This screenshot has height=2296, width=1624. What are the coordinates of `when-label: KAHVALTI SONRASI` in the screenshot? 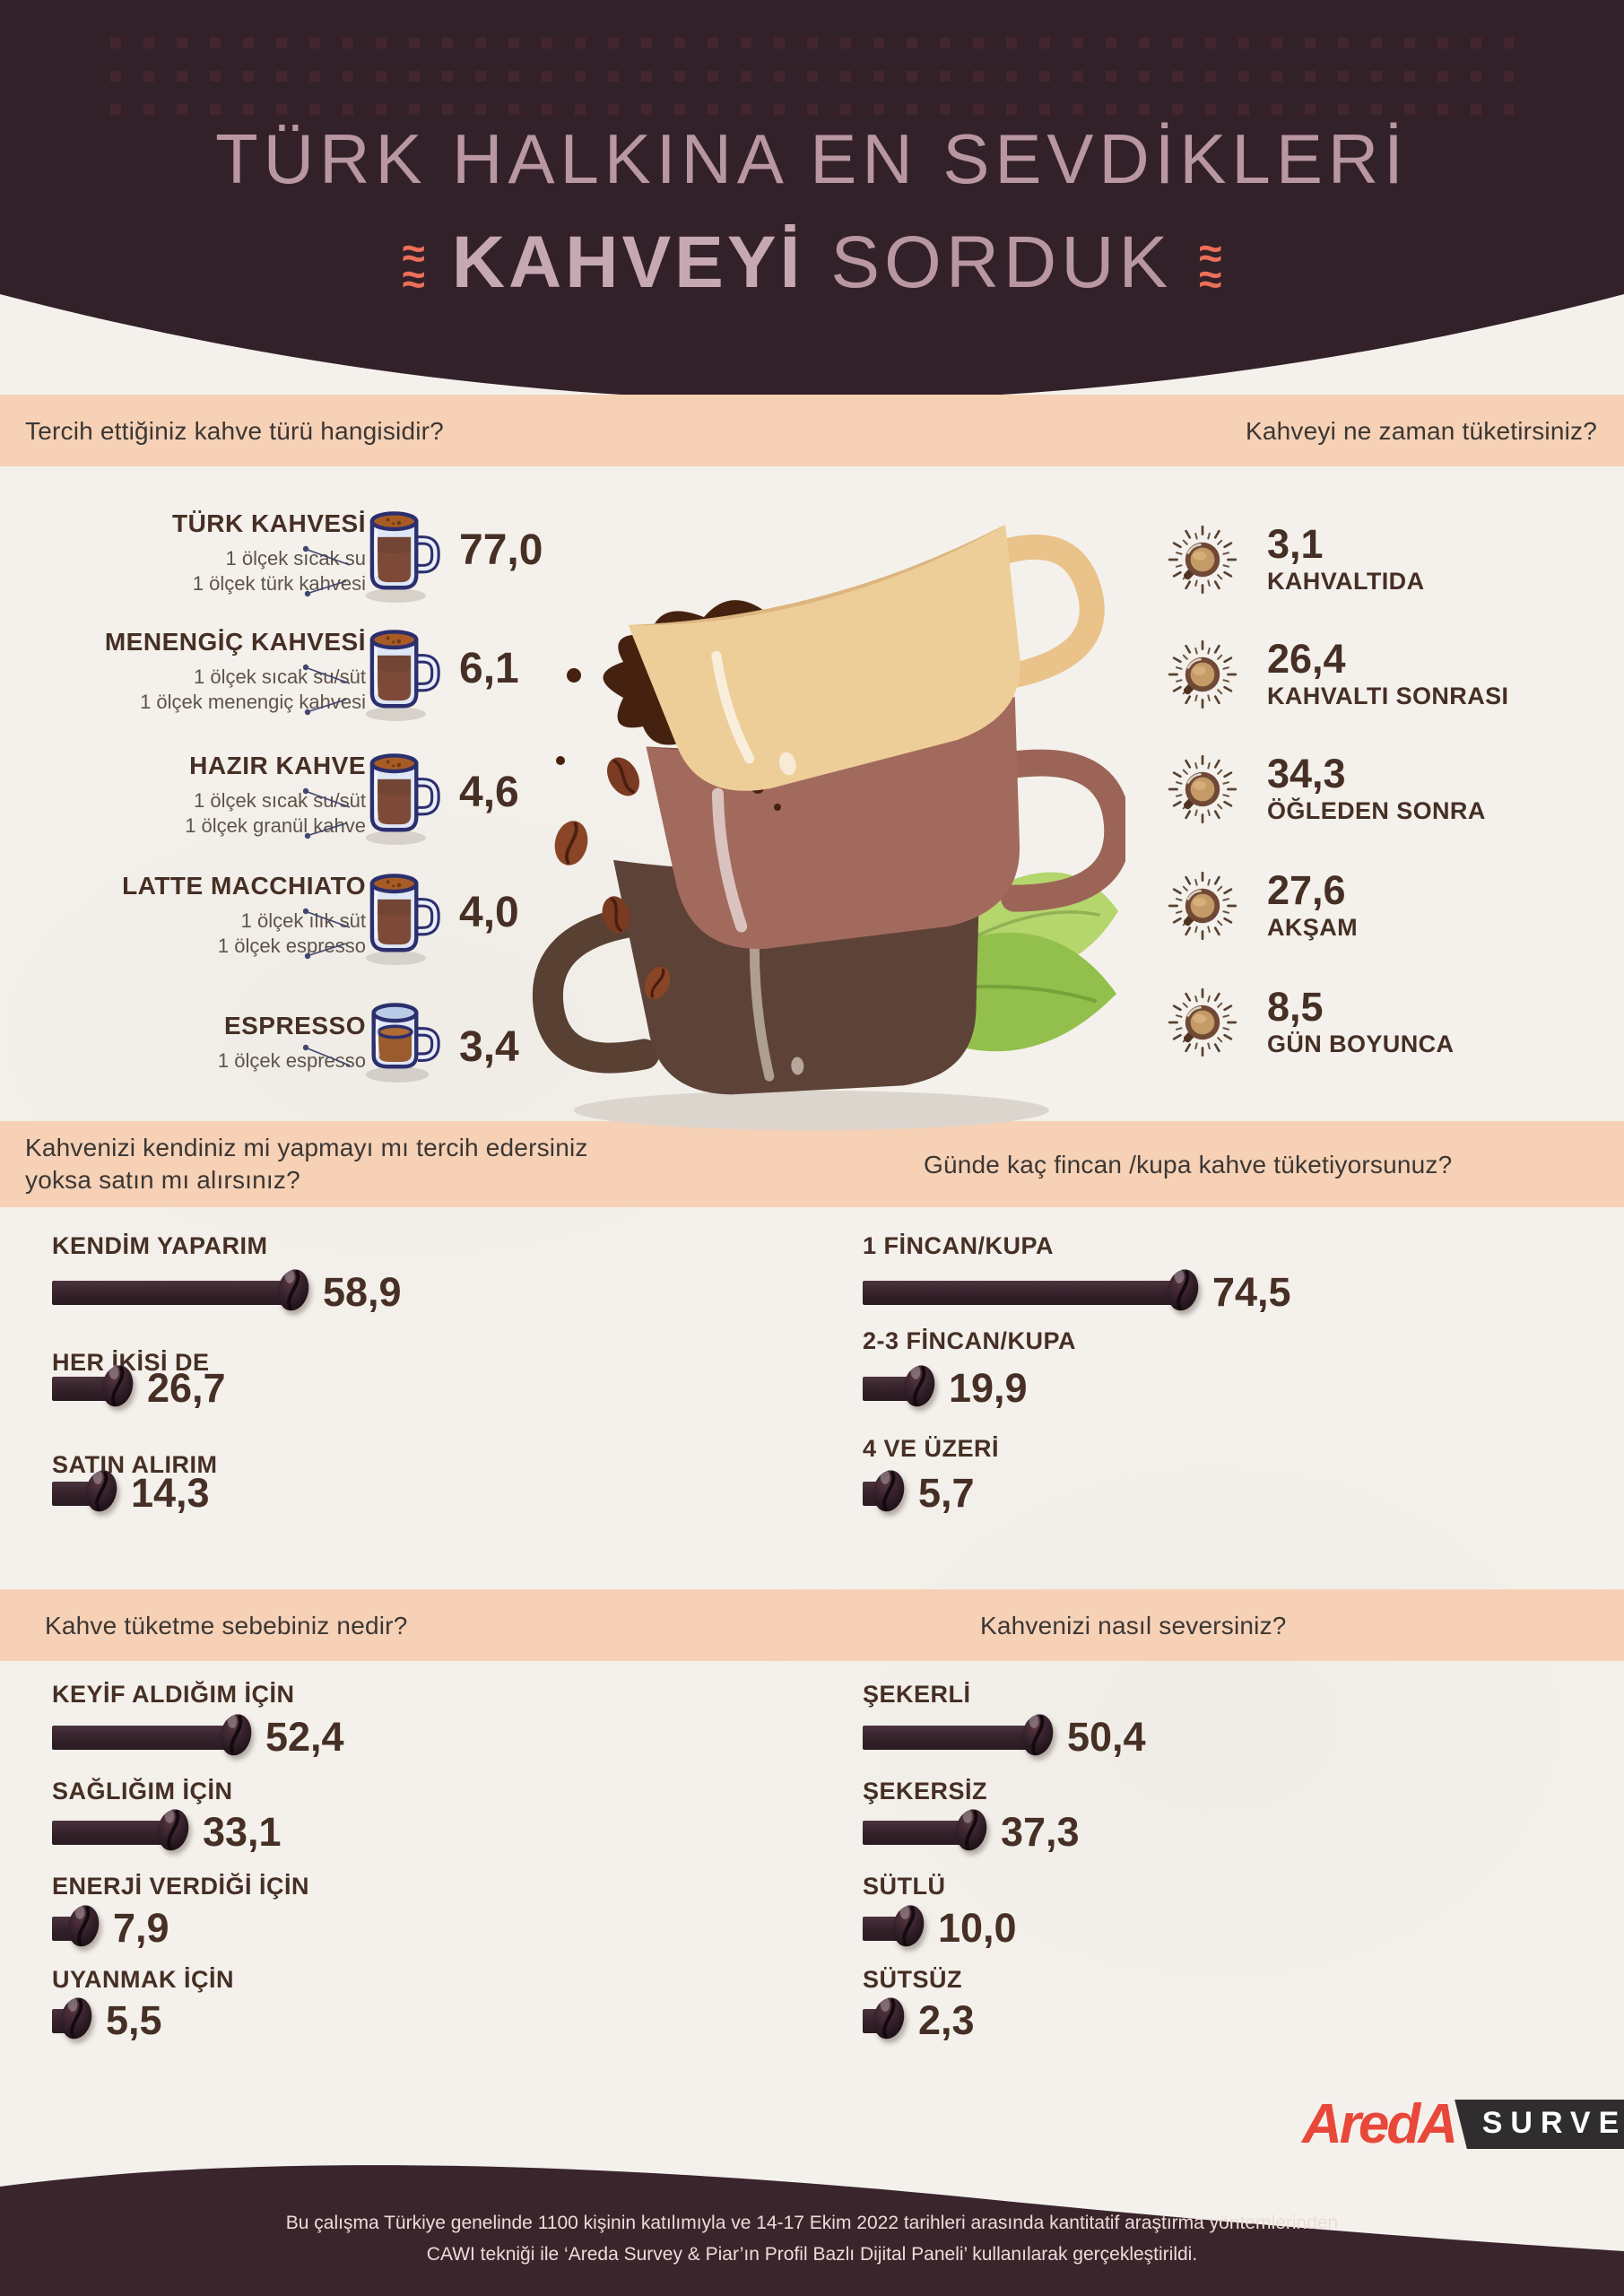 It's located at (1388, 696).